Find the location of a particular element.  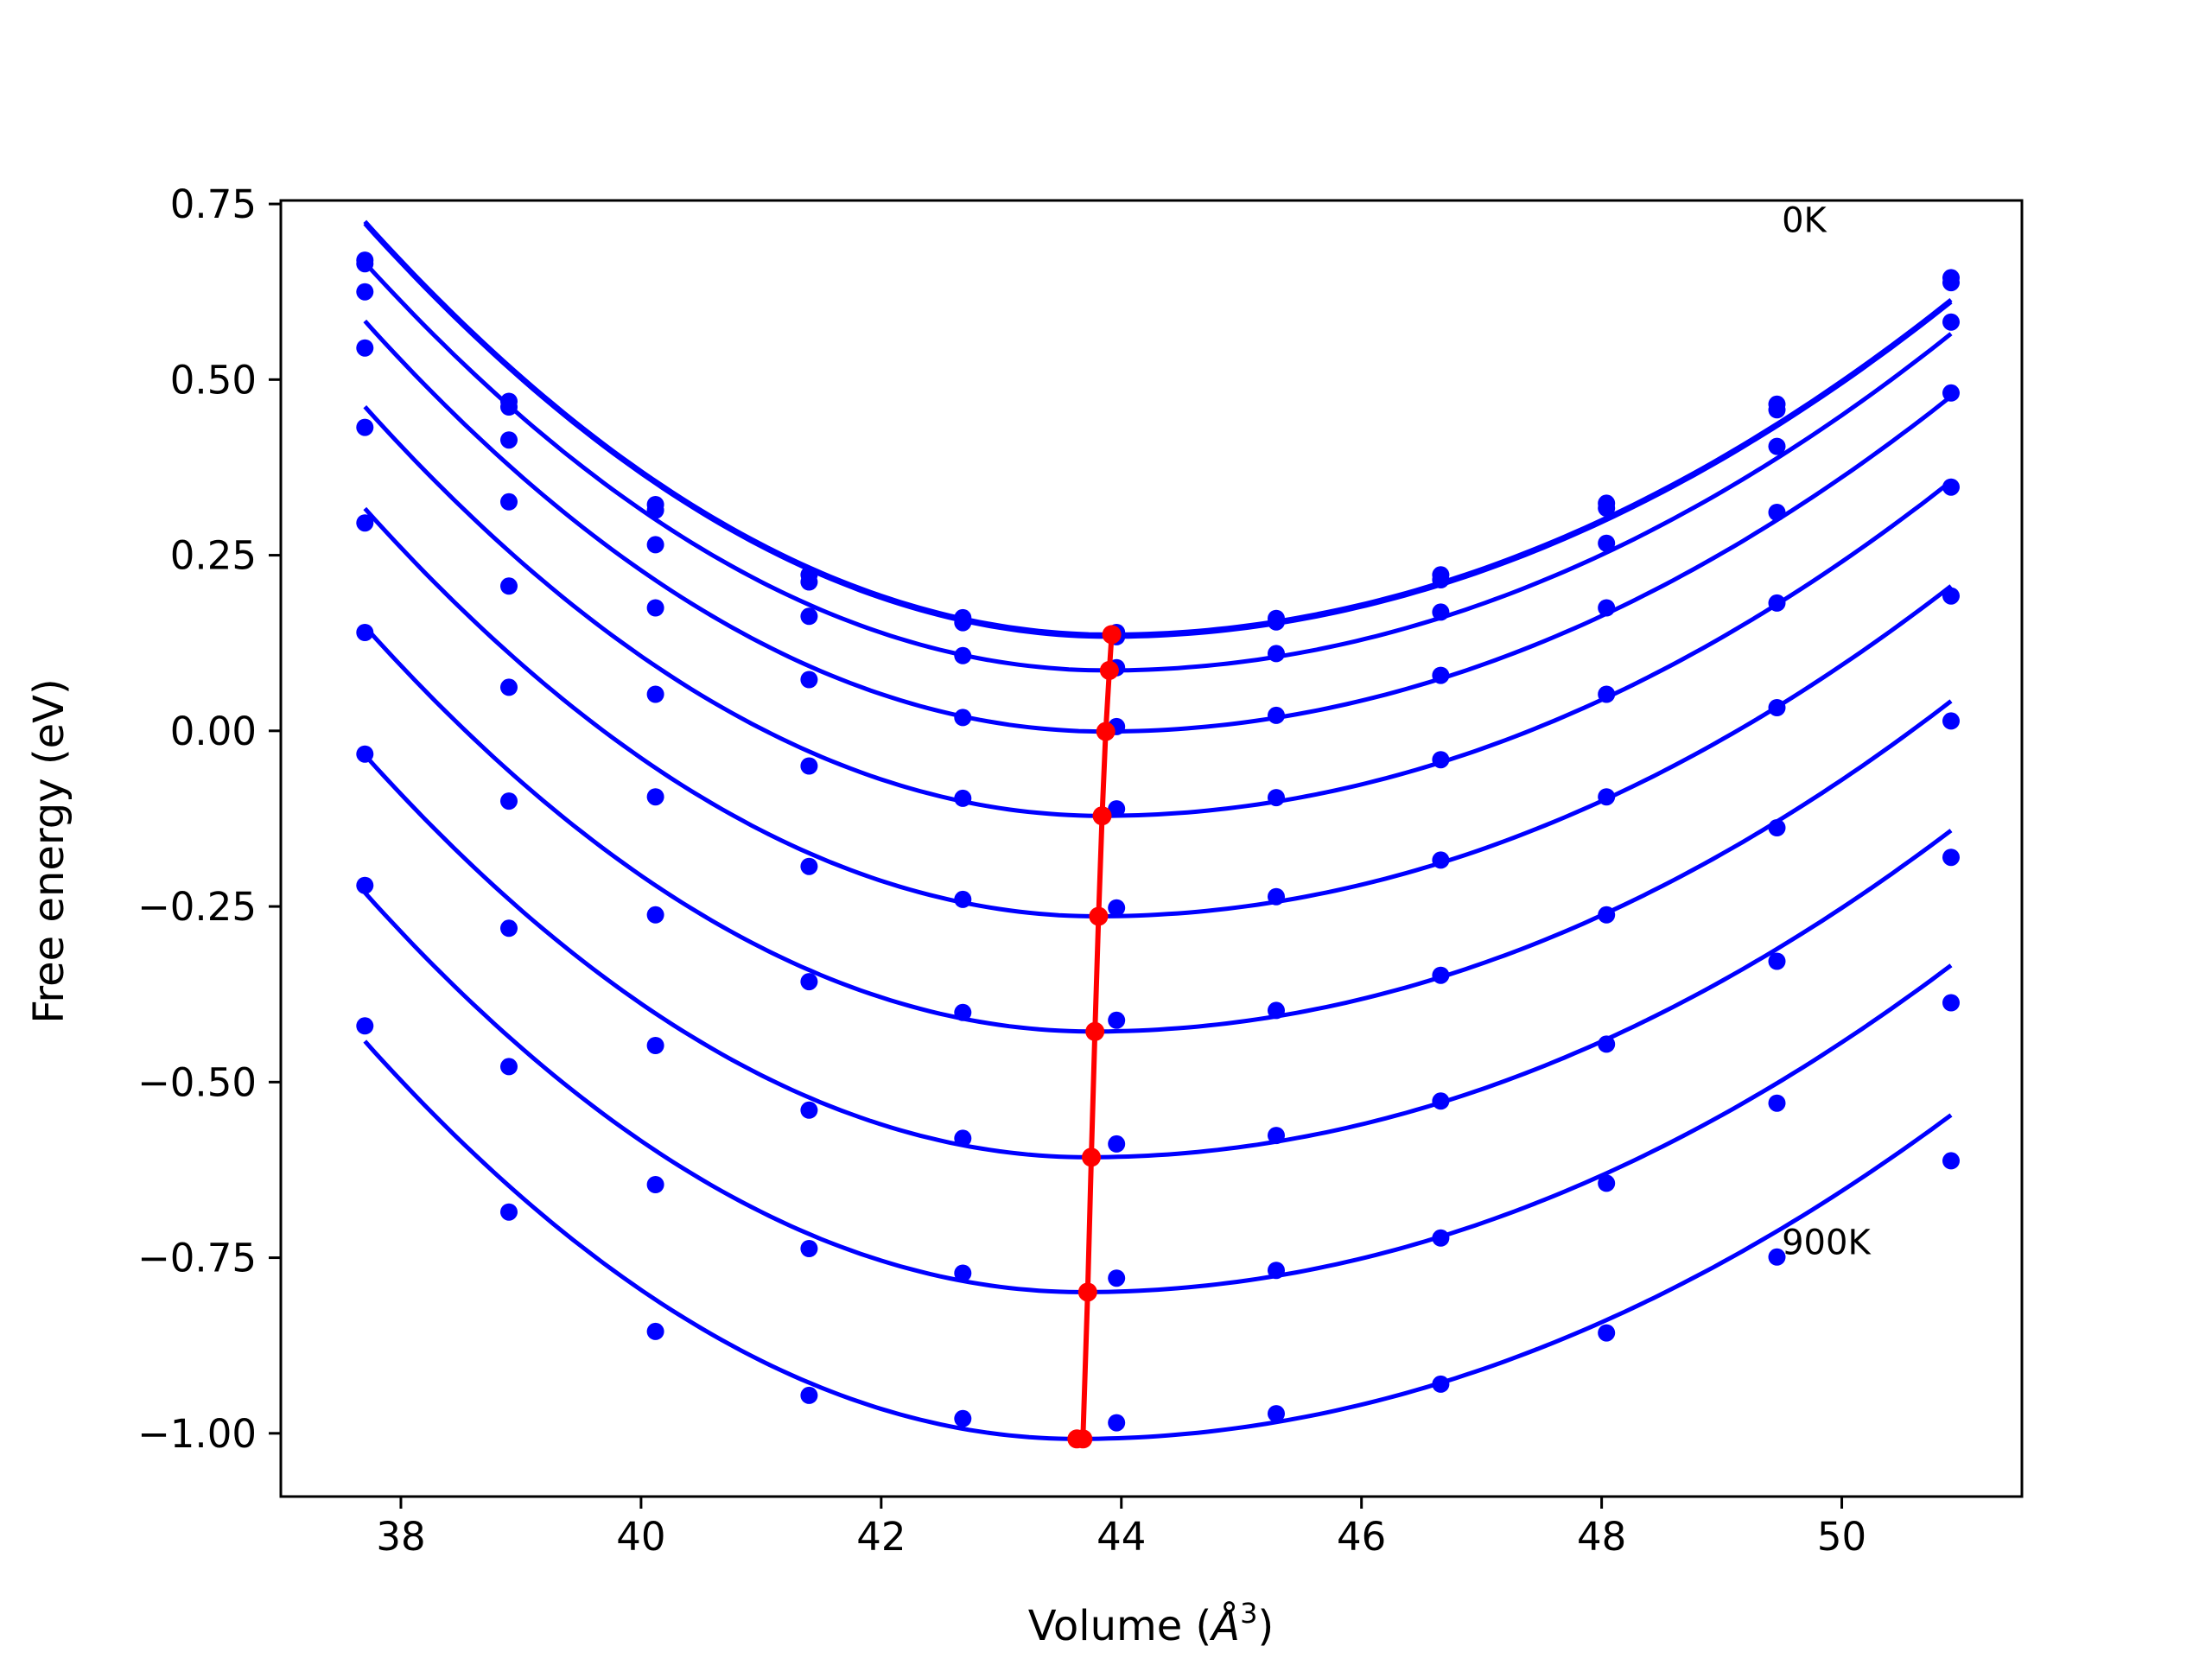

y-tick-label: −0.50 is located at coordinates (197, 1082).